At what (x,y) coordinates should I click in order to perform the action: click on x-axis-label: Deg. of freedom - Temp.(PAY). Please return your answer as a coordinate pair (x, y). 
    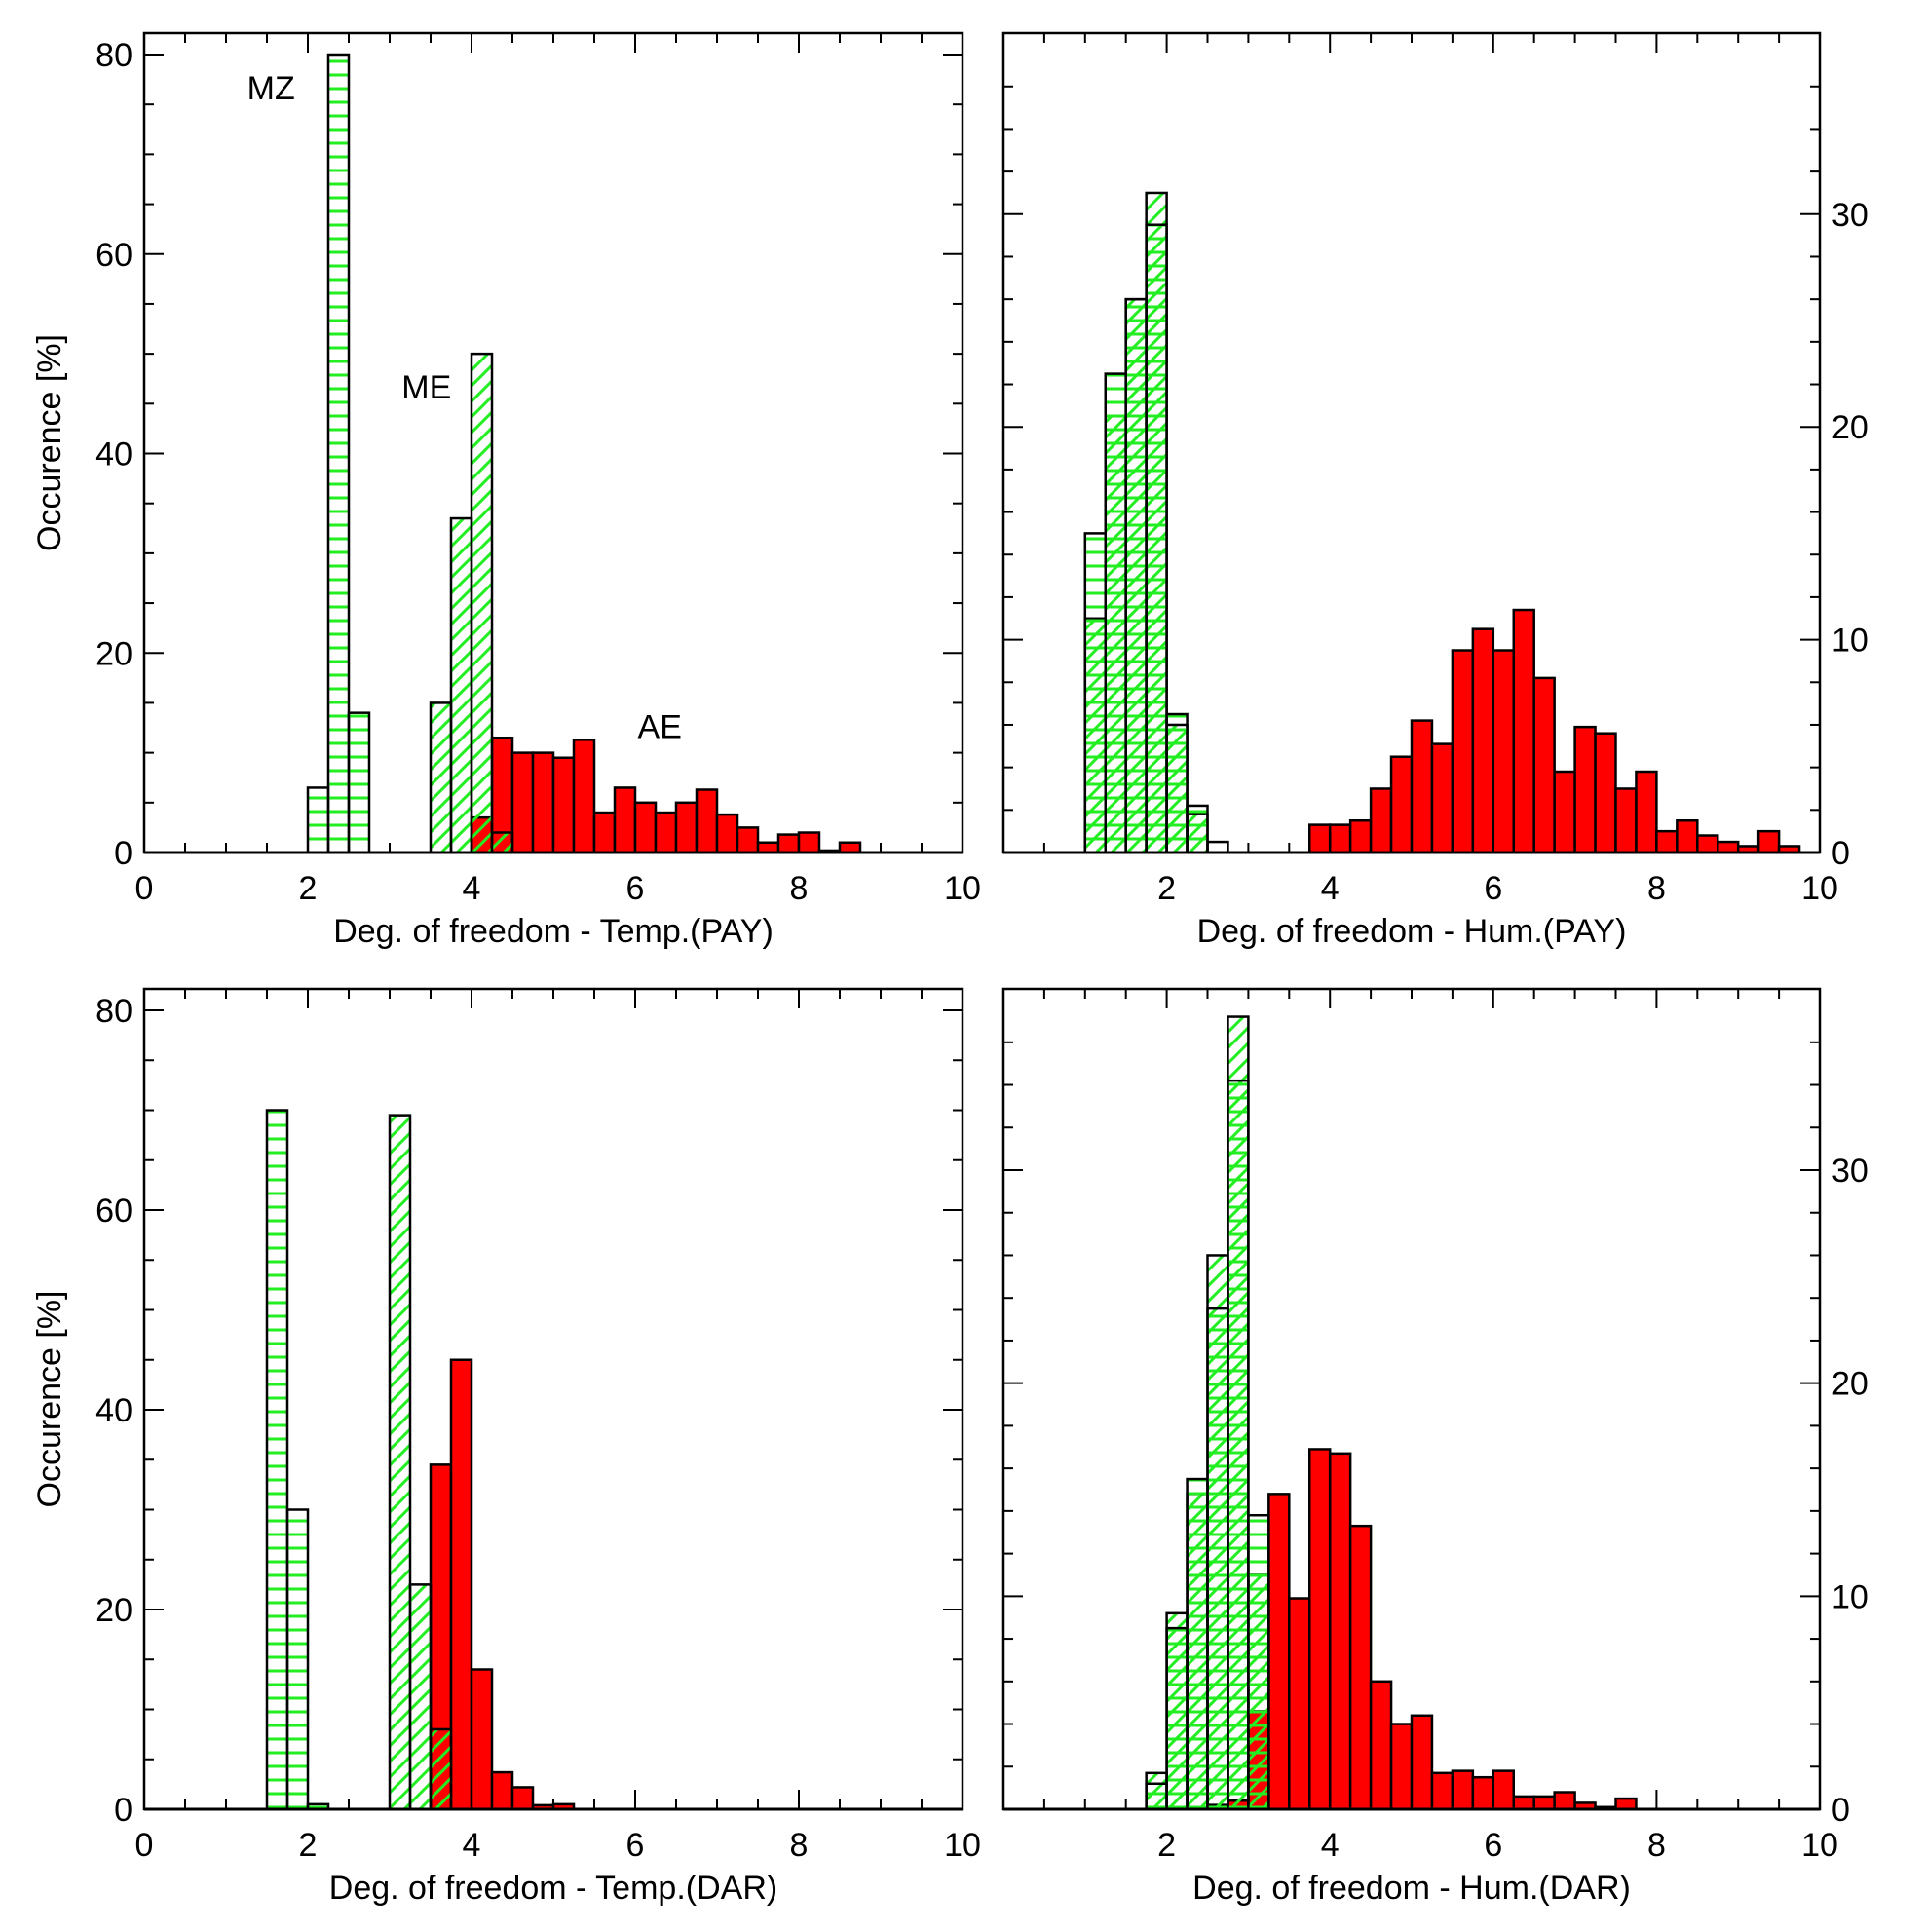
    Looking at the image, I should click on (553, 931).